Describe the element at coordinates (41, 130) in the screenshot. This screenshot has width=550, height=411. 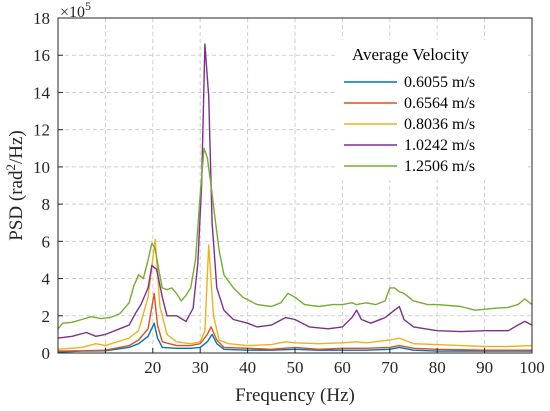
I see `y-tick-label: 12` at that location.